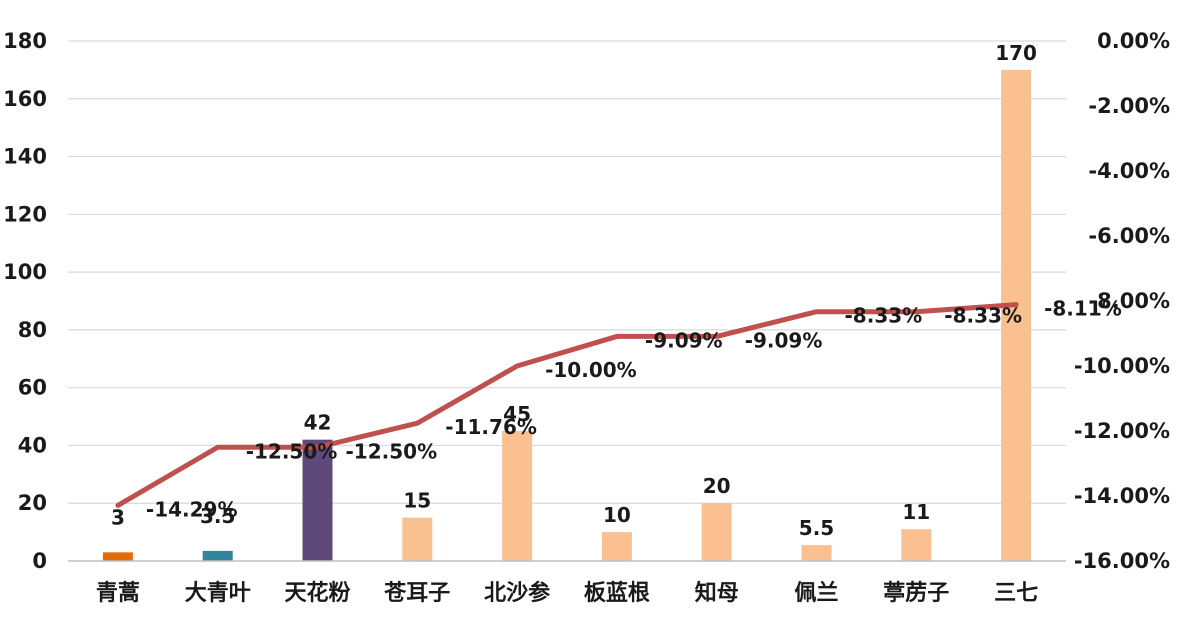 The width and height of the screenshot is (1194, 644). I want to click on y-right-tick-label: -6.00%, so click(1129, 236).